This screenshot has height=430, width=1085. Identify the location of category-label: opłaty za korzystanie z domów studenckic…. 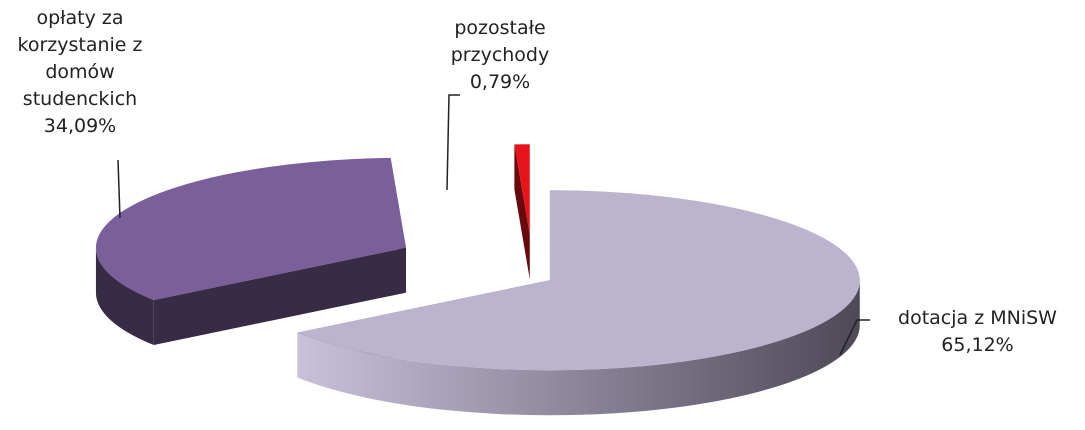
(80, 58).